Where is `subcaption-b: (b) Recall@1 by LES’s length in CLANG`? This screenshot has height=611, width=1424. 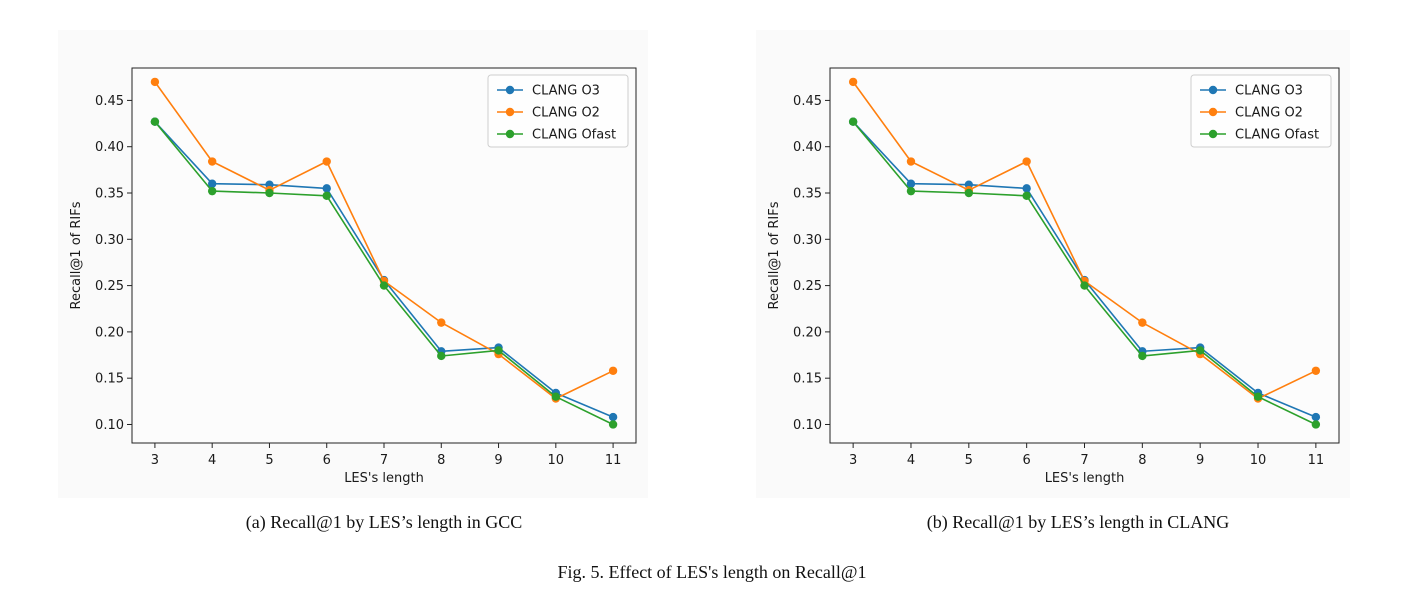
subcaption-b: (b) Recall@1 by LES’s length in CLANG is located at coordinates (1078, 522).